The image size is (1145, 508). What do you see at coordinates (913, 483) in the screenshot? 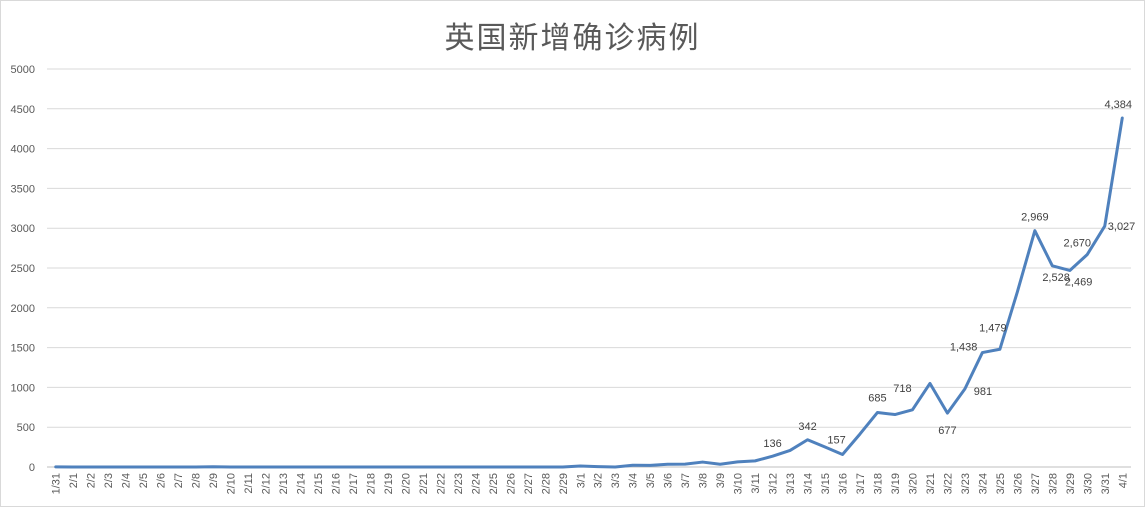
I see `x-tick-label: 3/20` at bounding box center [913, 483].